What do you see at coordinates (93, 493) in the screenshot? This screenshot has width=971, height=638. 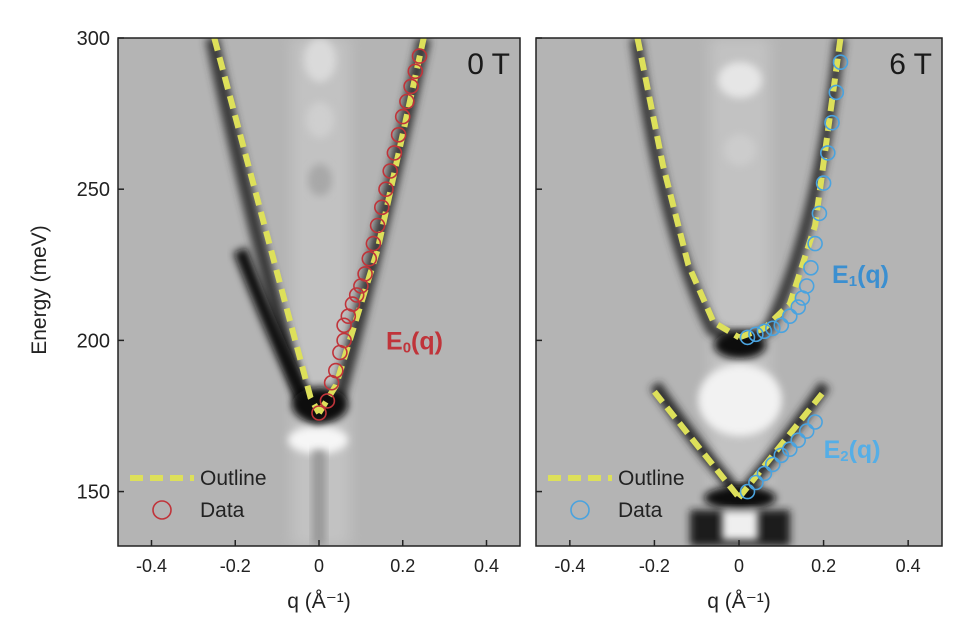 I see `y-tick-label: 150` at bounding box center [93, 493].